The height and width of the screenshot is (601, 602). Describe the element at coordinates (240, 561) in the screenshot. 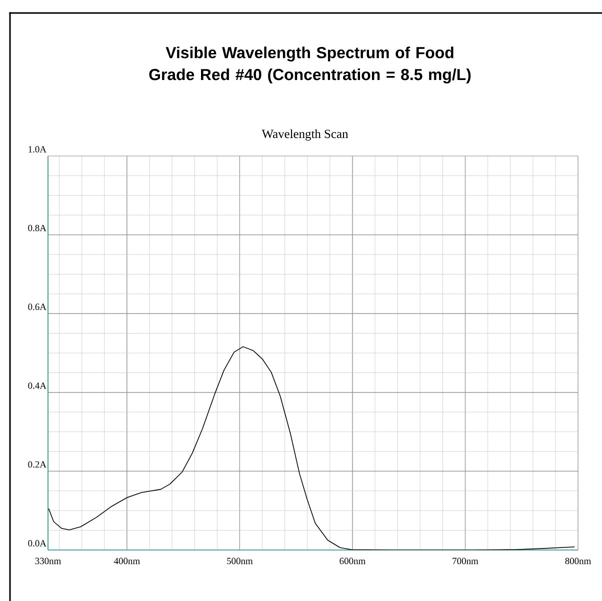

I see `x-tick-label: 500nm` at that location.